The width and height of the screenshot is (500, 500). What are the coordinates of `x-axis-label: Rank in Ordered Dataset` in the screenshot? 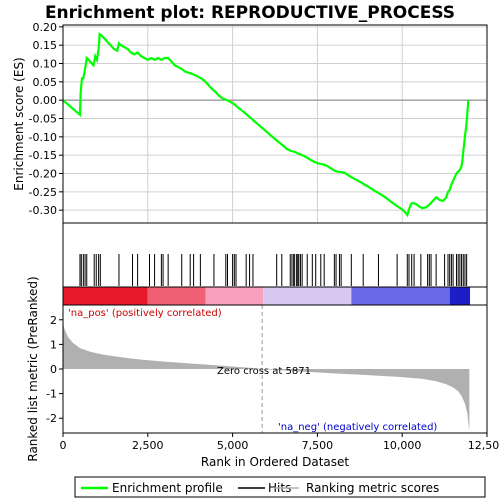 It's located at (275, 462).